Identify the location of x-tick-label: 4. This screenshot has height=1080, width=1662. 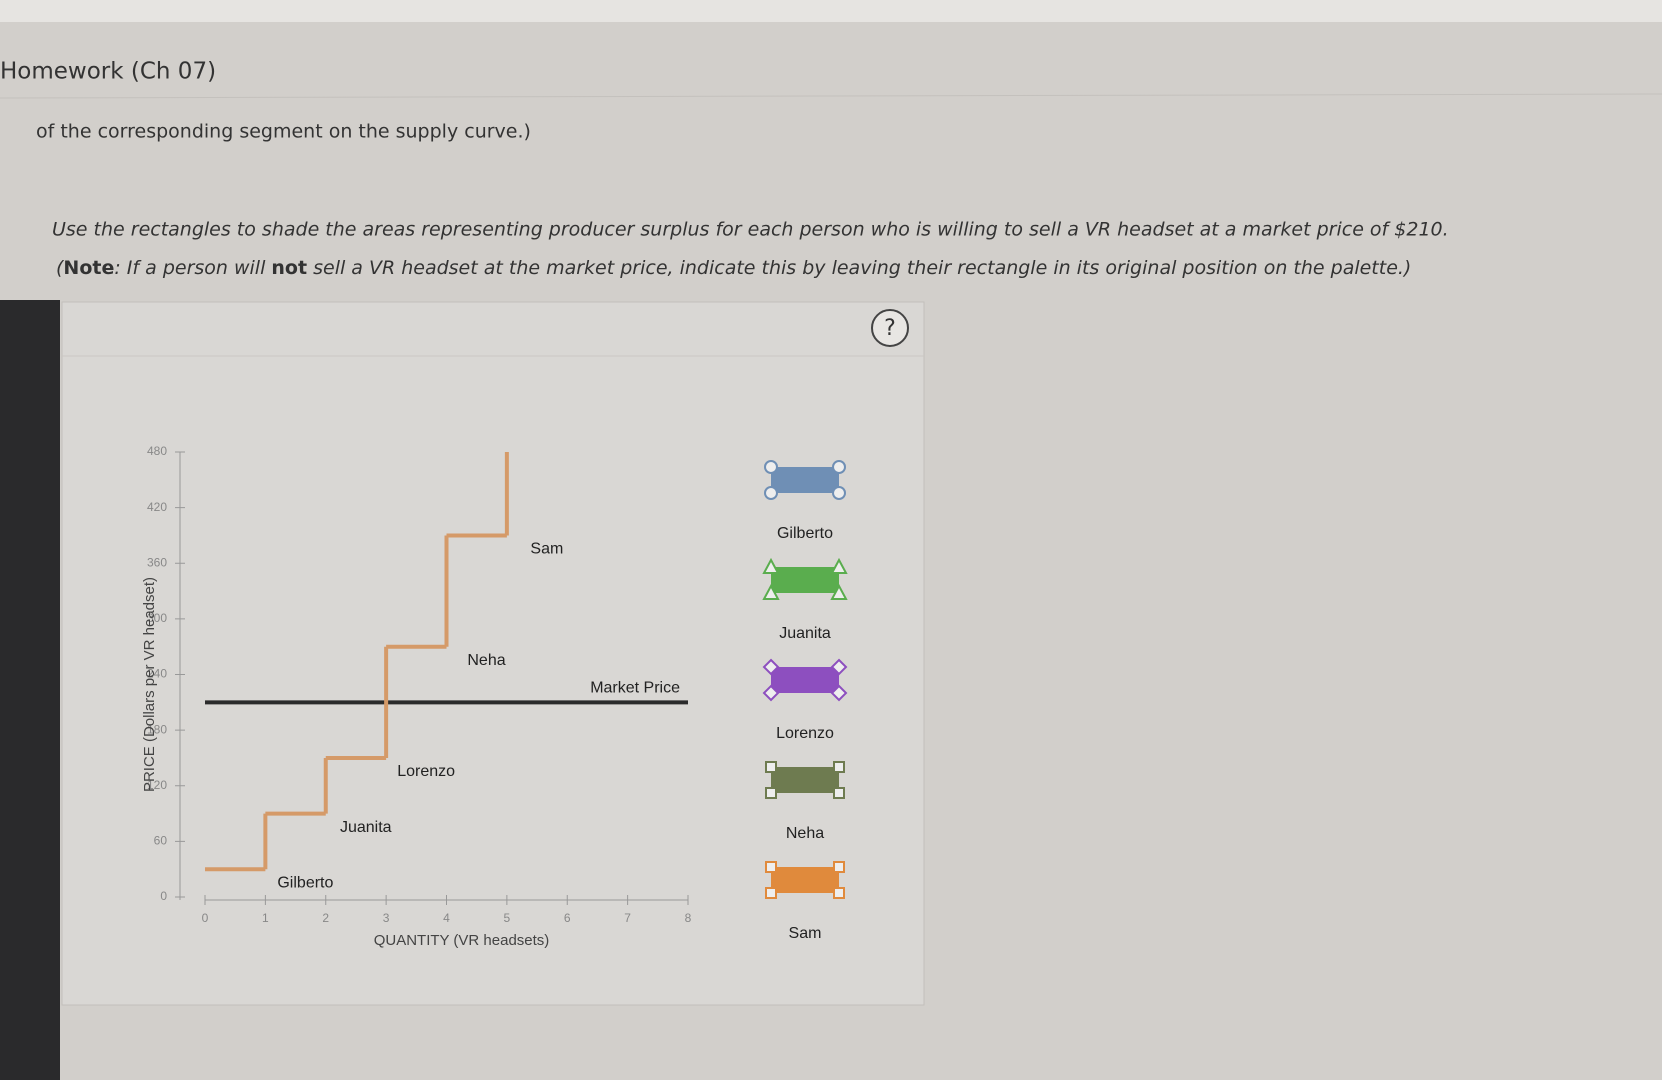
(446, 918).